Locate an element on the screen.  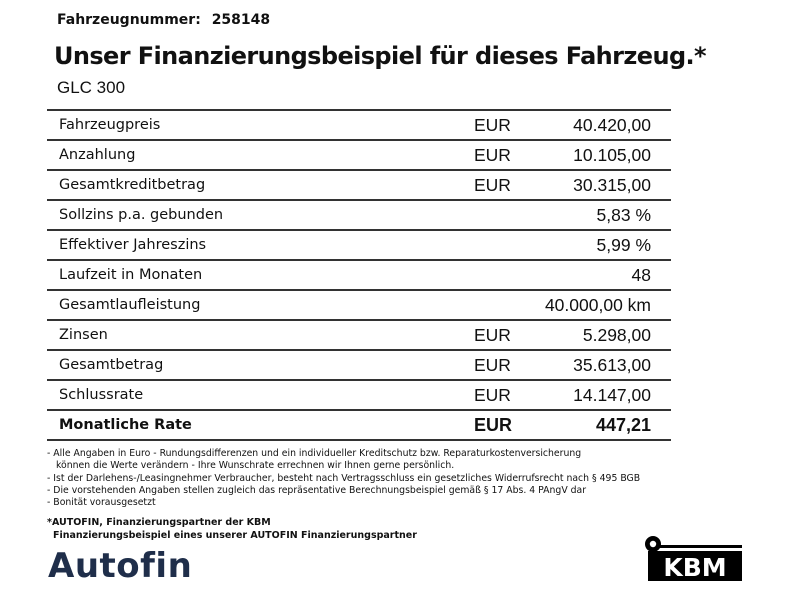
table-row: Laufzeit in Monaten 48 is located at coordinates (359, 275).